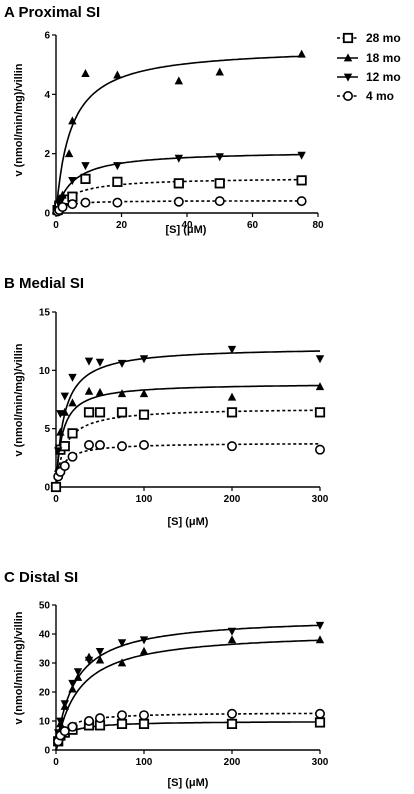 Image resolution: width=414 pixels, height=794 pixels. What do you see at coordinates (232, 499) in the screenshot?
I see `panel-b-x-tick-label: 200` at bounding box center [232, 499].